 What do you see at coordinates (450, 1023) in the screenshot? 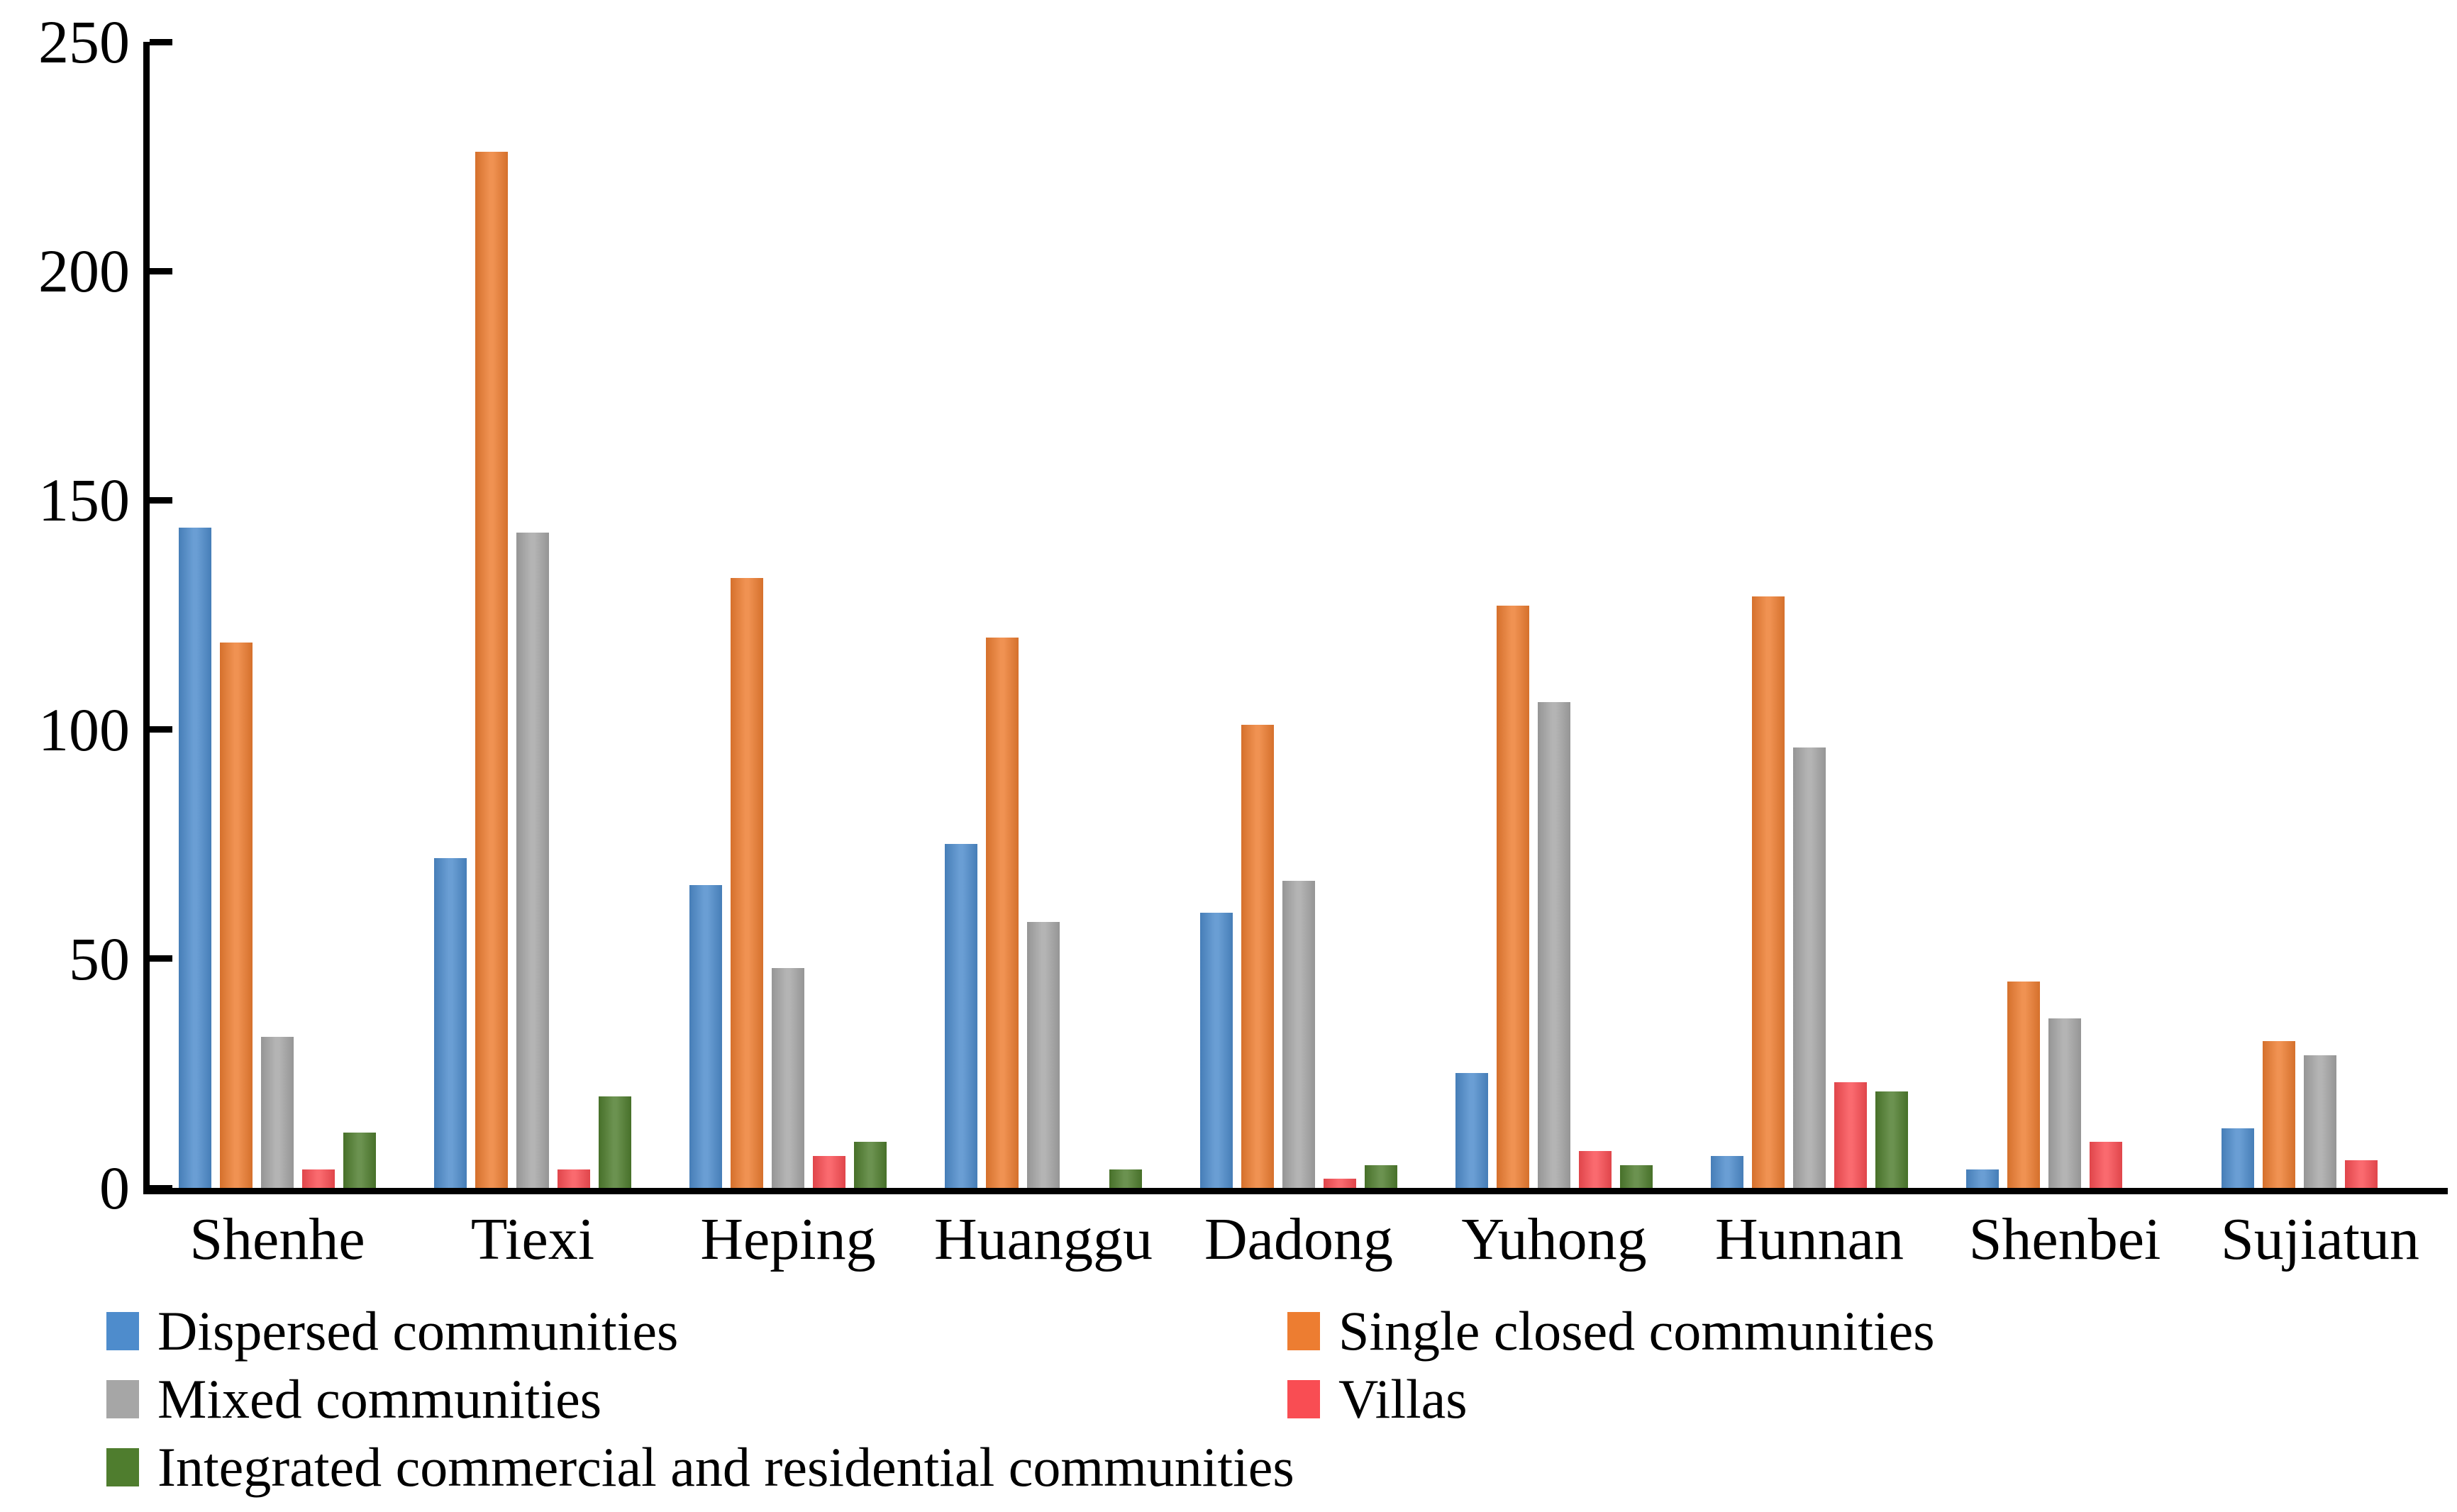
I see `bar-dispersed-tiexi` at bounding box center [450, 1023].